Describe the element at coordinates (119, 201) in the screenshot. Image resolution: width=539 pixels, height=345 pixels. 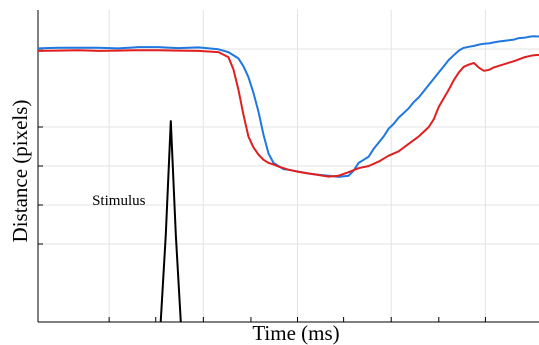
I see `stimulus-annotation: Stimulus` at that location.